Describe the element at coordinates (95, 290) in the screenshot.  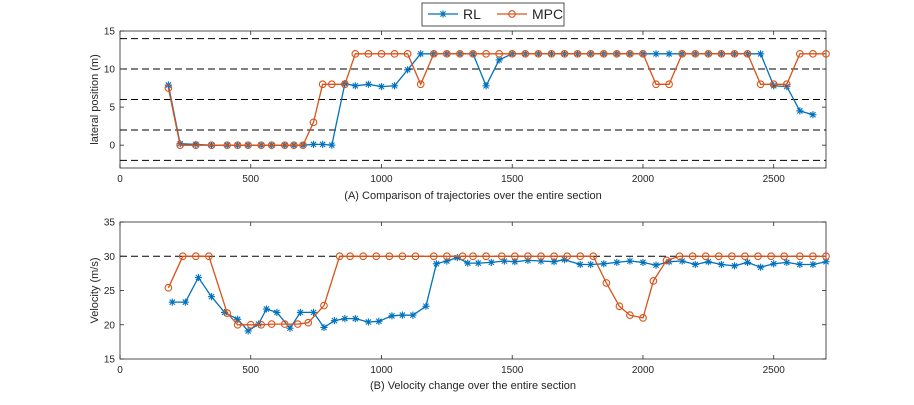
I see `panel-b-ylabel: Velocity (m/s)` at that location.